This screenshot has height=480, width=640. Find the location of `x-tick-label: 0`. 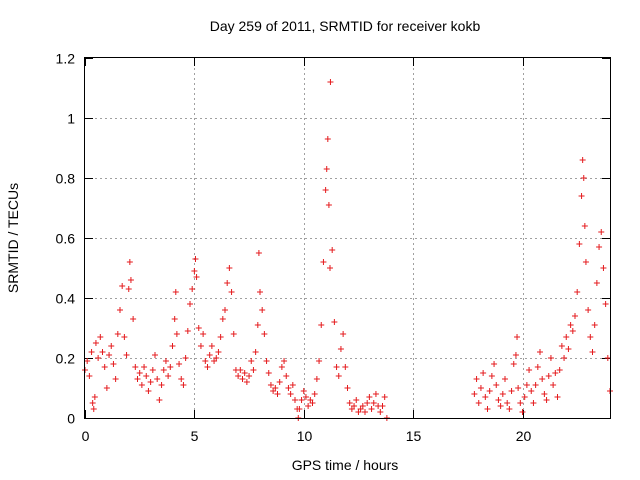

x-tick-label: 0 is located at coordinates (86, 436).